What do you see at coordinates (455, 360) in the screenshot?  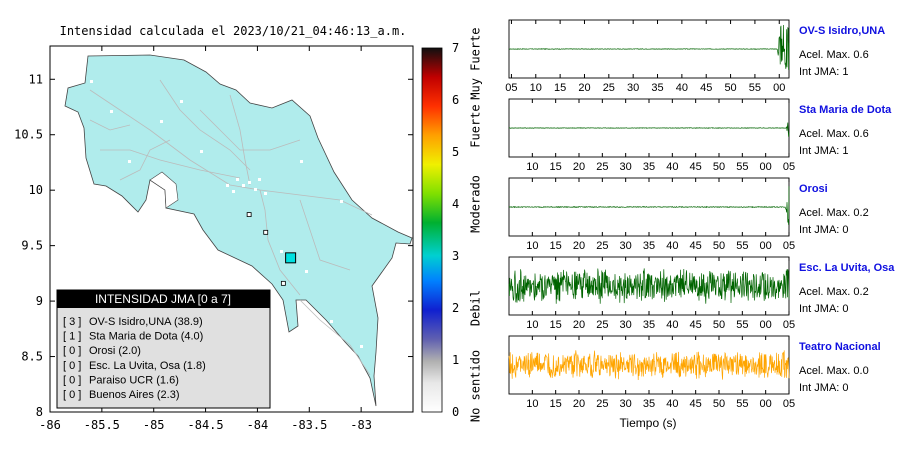 I see `colorbar-tick-label: 1` at bounding box center [455, 360].